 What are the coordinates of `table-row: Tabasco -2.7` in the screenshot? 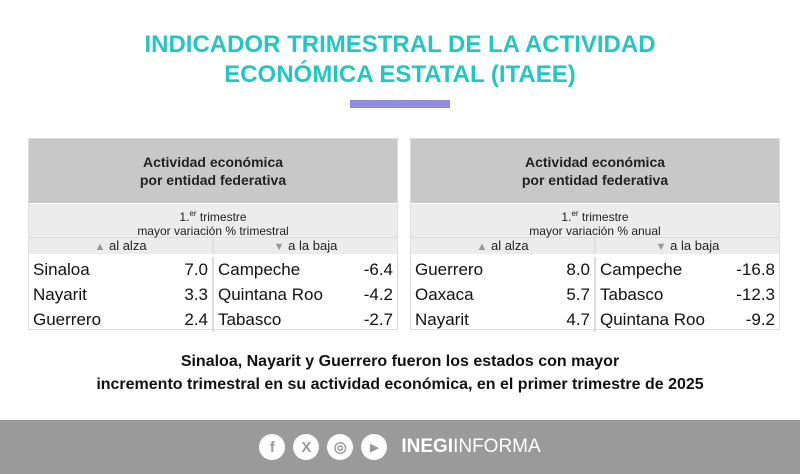 It's located at (305, 319).